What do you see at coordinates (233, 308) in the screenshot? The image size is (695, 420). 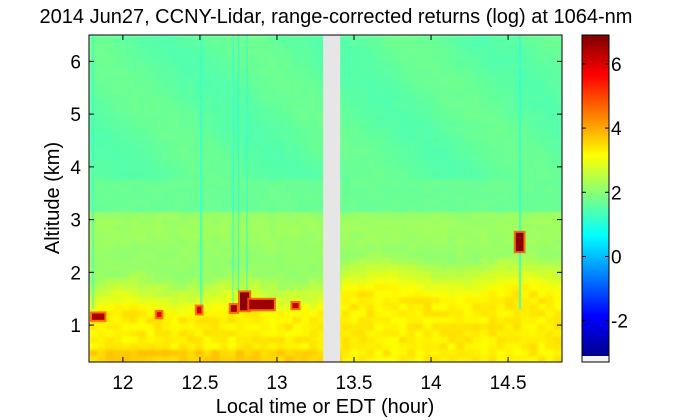 I see `cloud-cell` at bounding box center [233, 308].